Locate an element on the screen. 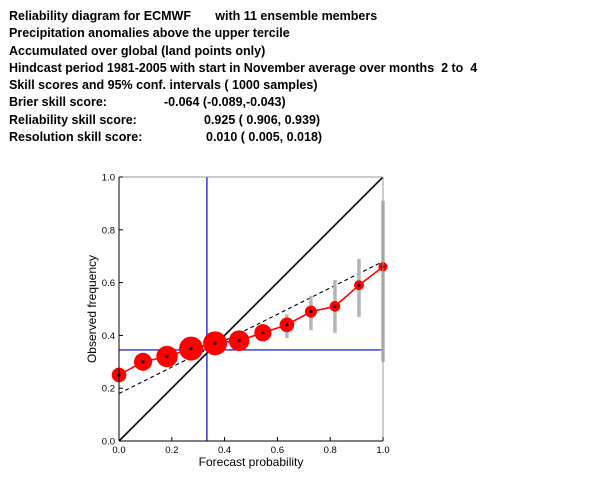 The width and height of the screenshot is (600, 480). x-axis-label: Forecast probability is located at coordinates (251, 462).